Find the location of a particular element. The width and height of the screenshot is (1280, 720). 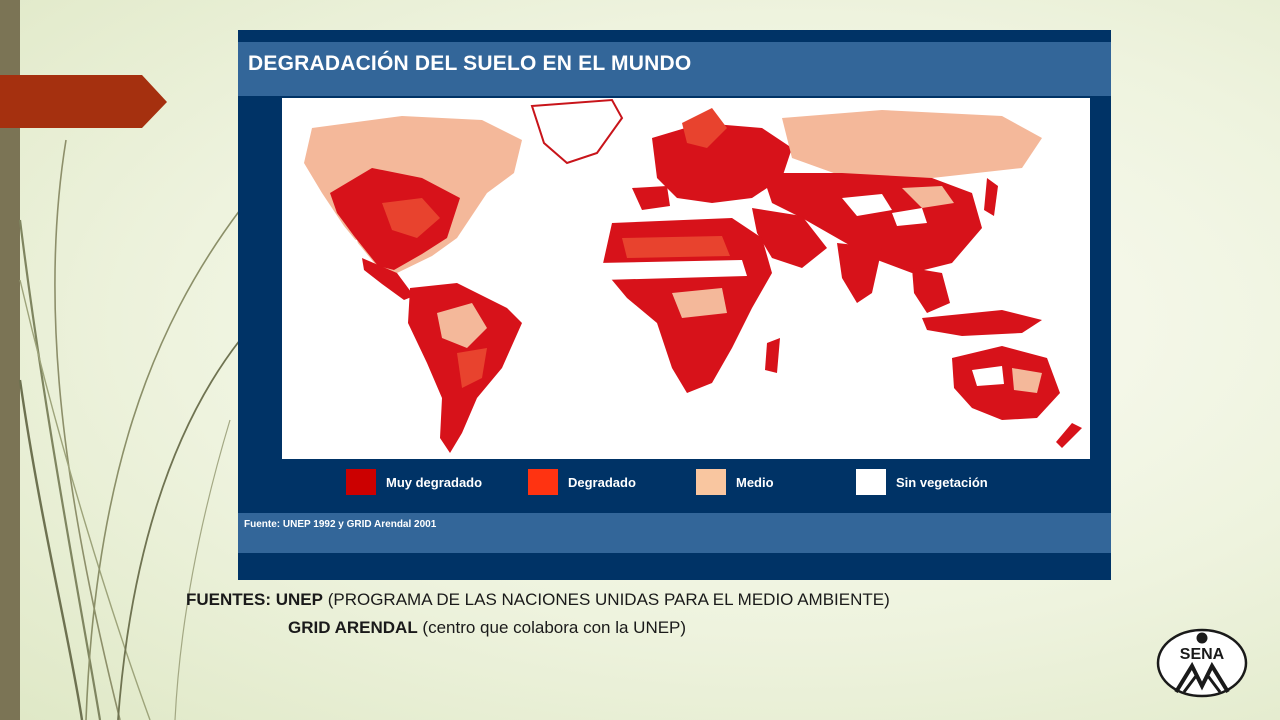

new-zealand is located at coordinates (1069, 435).